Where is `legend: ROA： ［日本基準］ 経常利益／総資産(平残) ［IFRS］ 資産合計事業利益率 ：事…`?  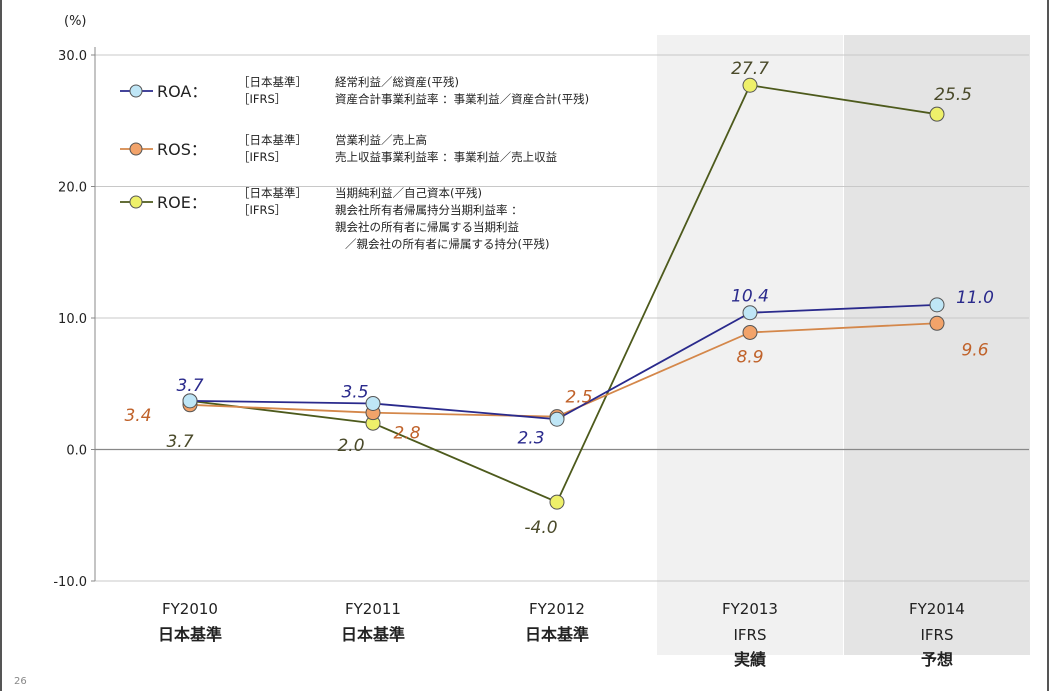 legend: ROA： ［日本基準］ 経常利益／総資産(平残) ［IFRS］ 資産合計事業利益率 ：事… is located at coordinates (354, 163).